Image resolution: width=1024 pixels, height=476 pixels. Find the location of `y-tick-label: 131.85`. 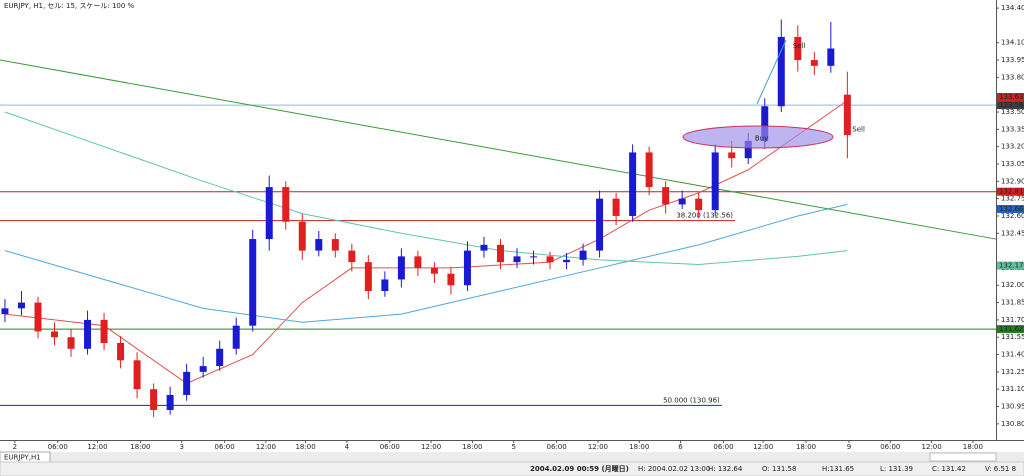

y-tick-label: 131.85 is located at coordinates (1012, 303).